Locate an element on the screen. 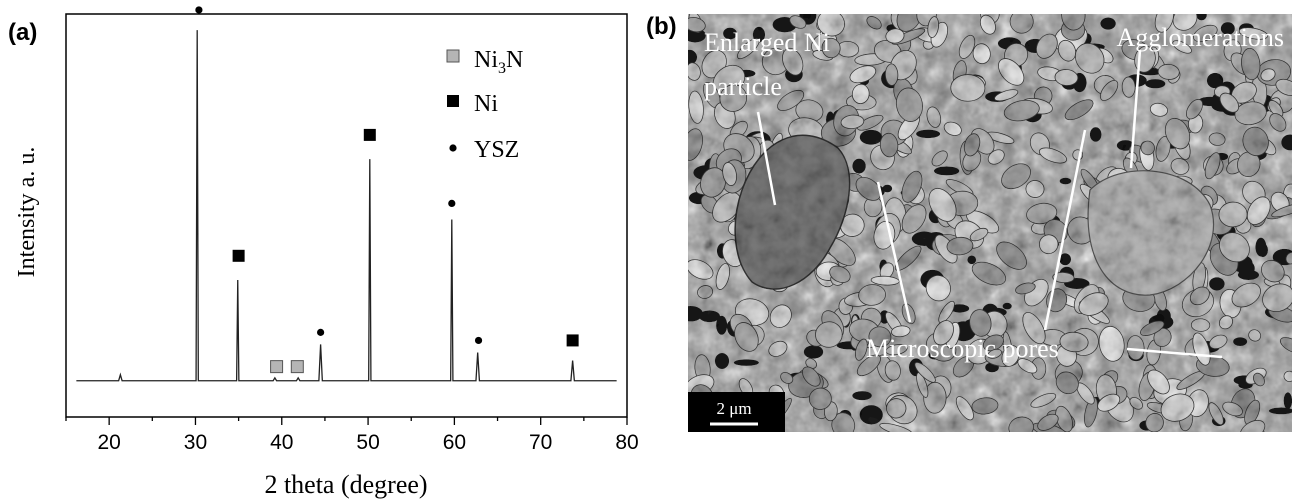 This screenshot has width=1293, height=500. scale-bar-label: 2 μm is located at coordinates (733, 408).